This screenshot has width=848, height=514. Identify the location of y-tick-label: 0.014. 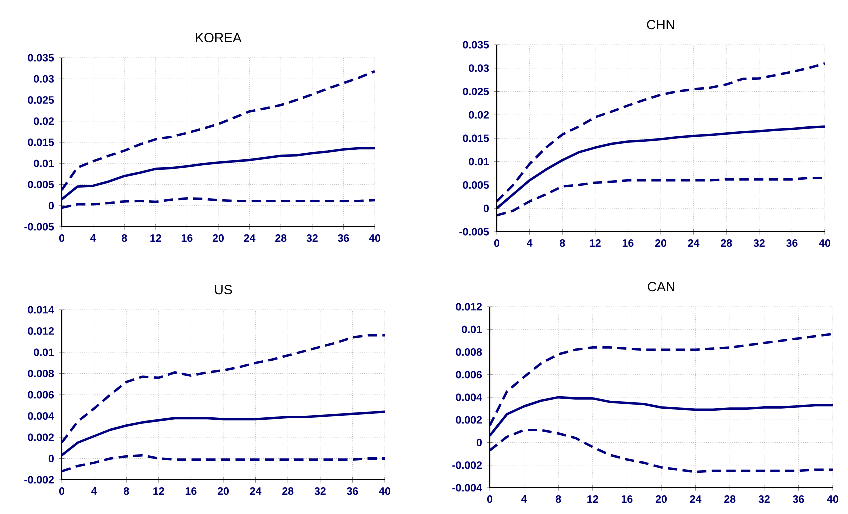
(41, 310).